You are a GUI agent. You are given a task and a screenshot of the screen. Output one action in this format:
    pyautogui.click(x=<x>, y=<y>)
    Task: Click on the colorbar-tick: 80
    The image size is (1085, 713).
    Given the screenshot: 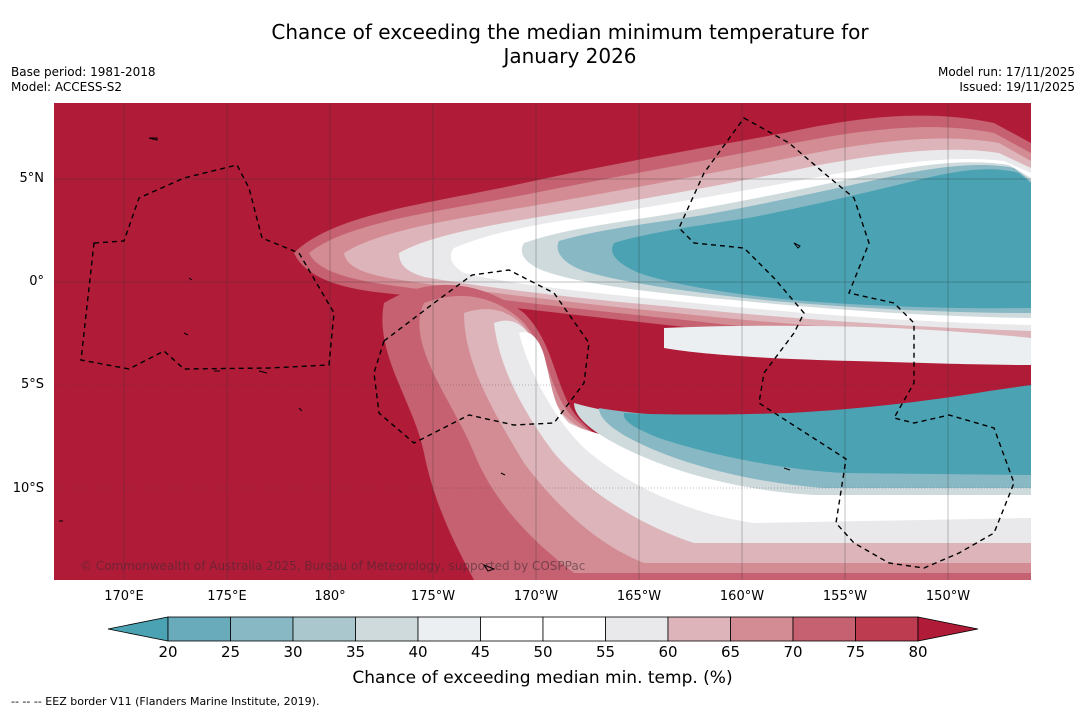 What is the action you would take?
    pyautogui.click(x=918, y=652)
    